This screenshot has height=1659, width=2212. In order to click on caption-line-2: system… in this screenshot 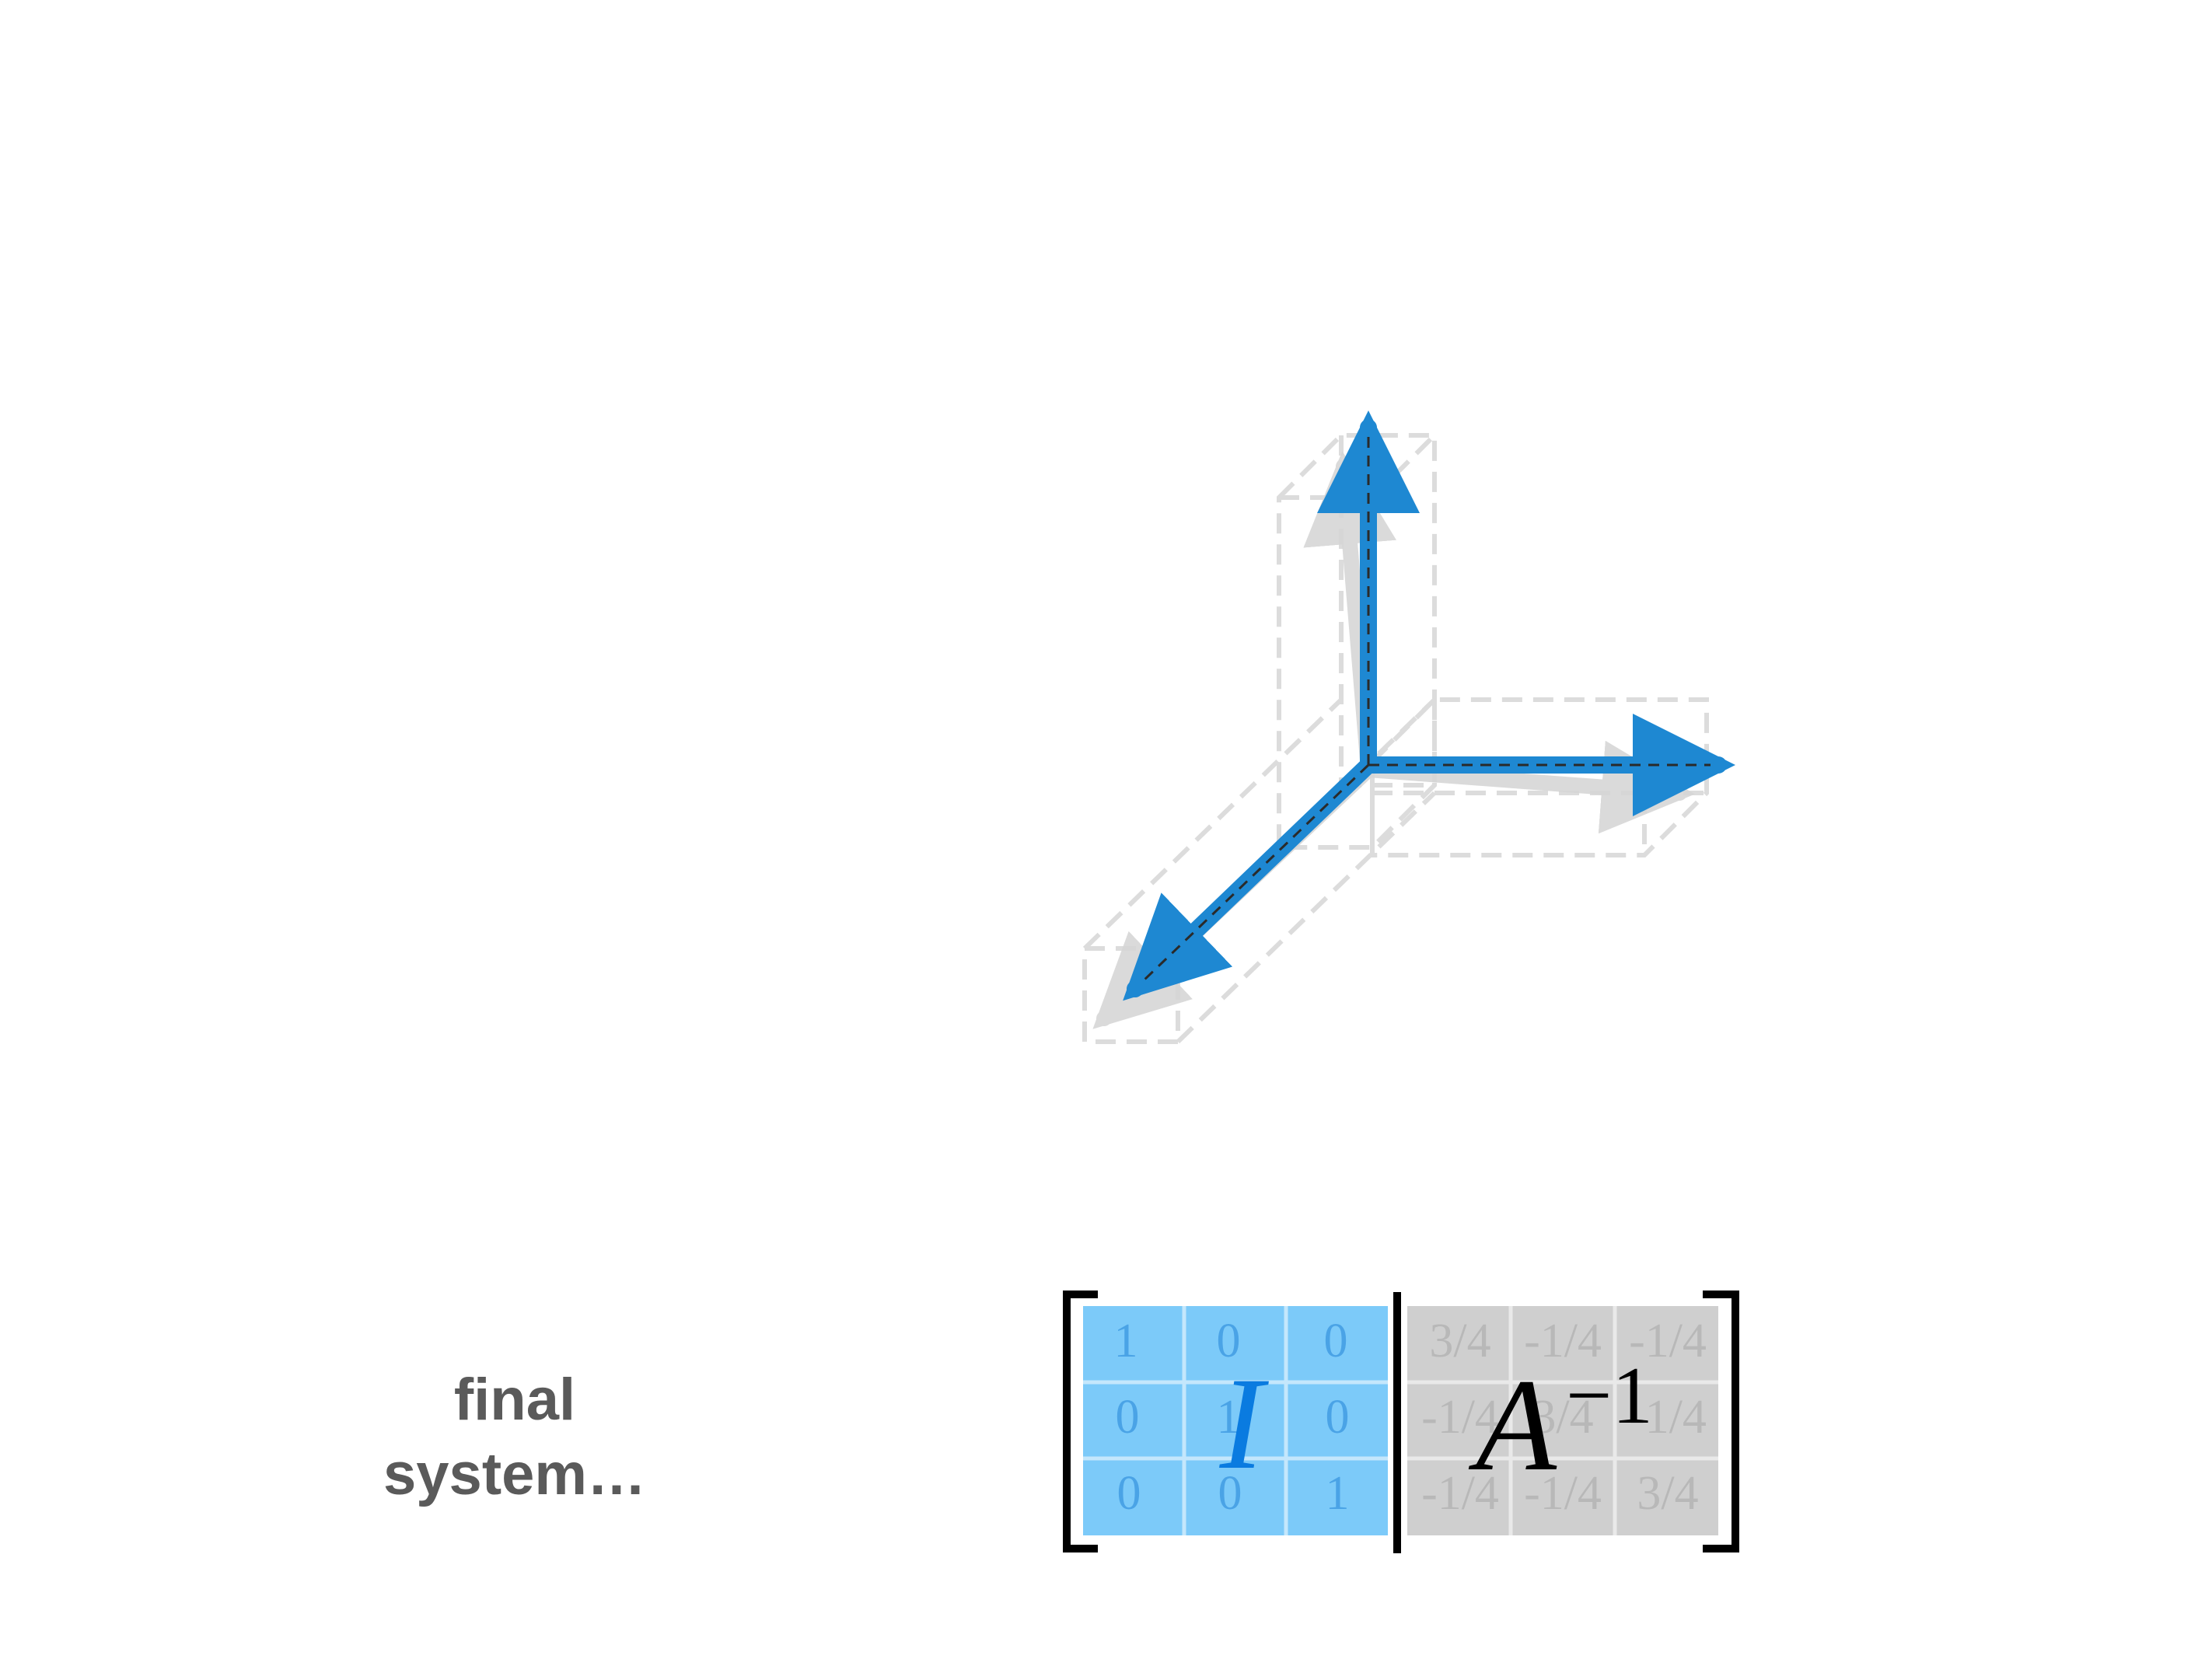, I will do `click(514, 1474)`.